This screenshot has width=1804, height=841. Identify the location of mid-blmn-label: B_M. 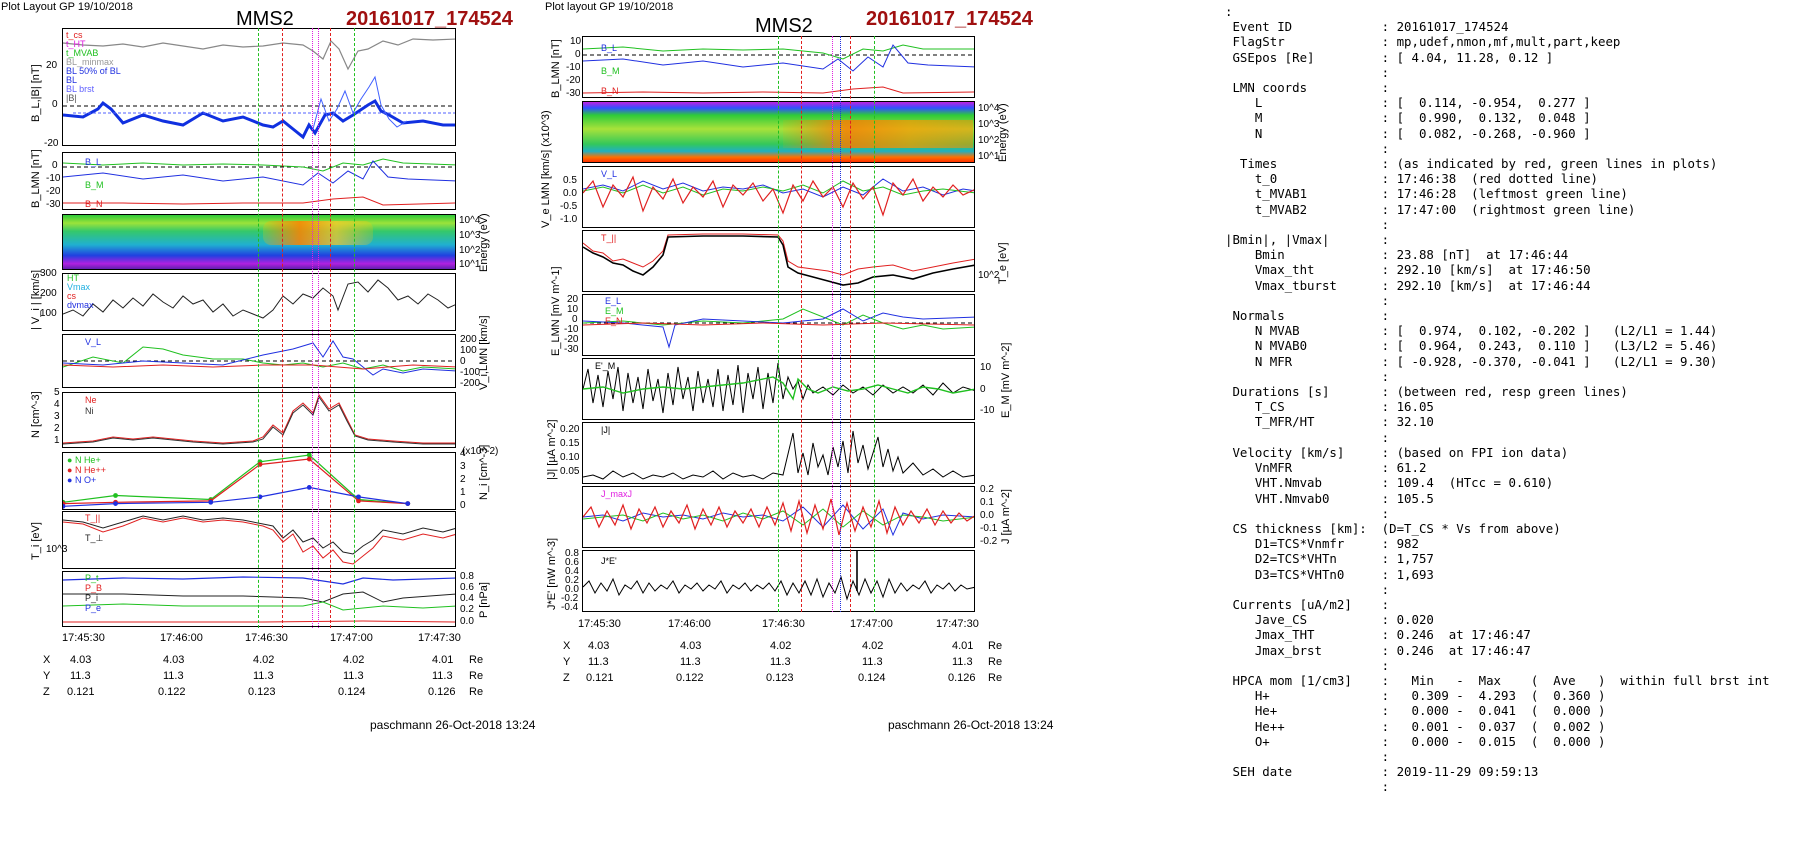
(610, 71).